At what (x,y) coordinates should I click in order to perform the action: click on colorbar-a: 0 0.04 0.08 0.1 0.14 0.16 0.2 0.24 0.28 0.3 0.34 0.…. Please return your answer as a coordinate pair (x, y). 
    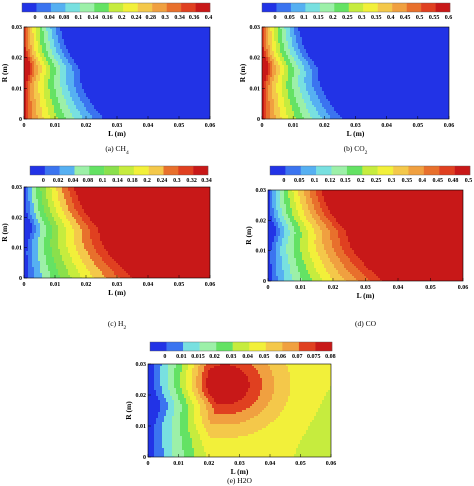
    Looking at the image, I should click on (116, 11).